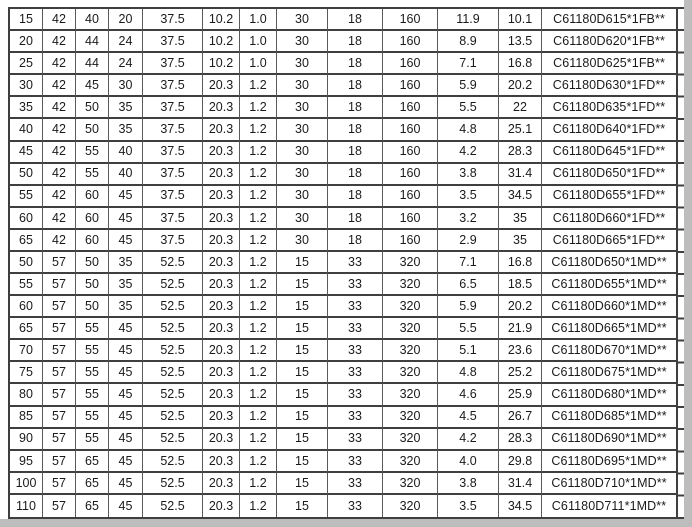 This screenshot has width=692, height=527. I want to click on table-cell: 13.5, so click(520, 42).